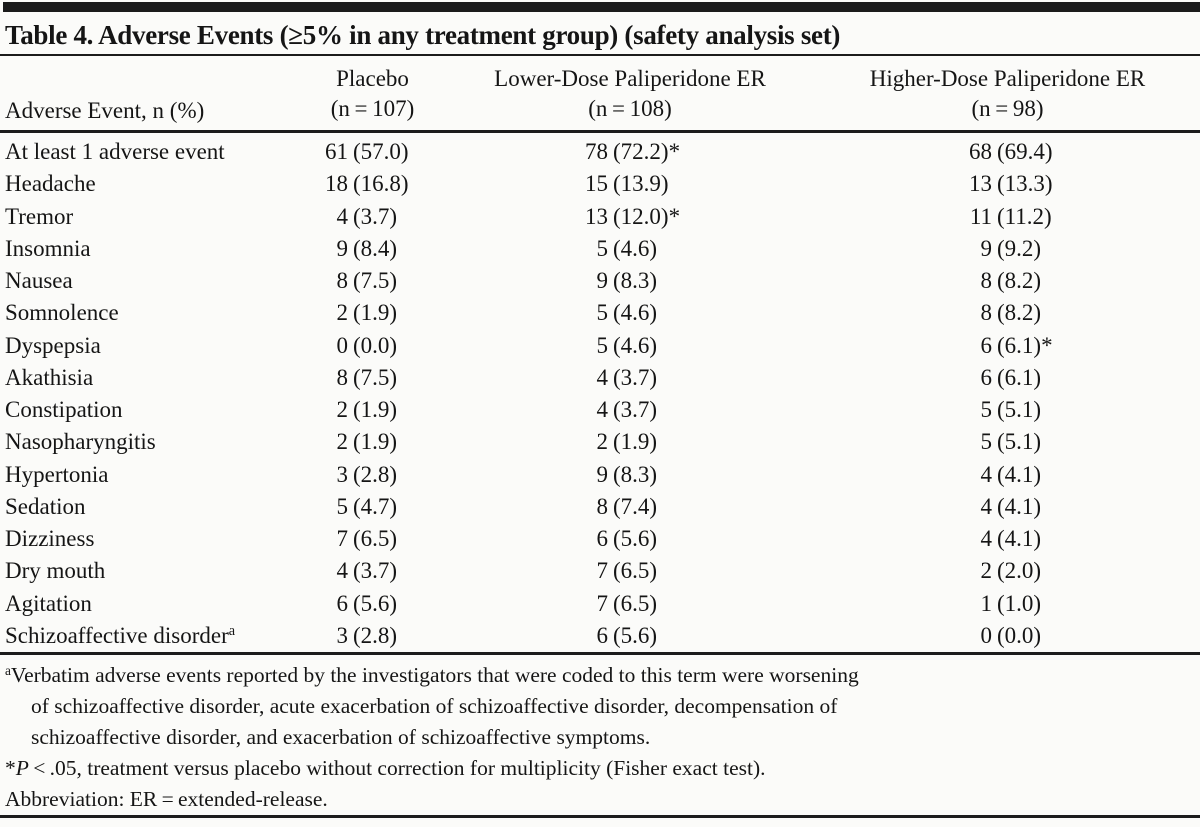 The height and width of the screenshot is (827, 1200). Describe the element at coordinates (600, 539) in the screenshot. I see `table-row: Dizziness 7 (6.5) 6 (5.6) 4 (4.1)` at that location.